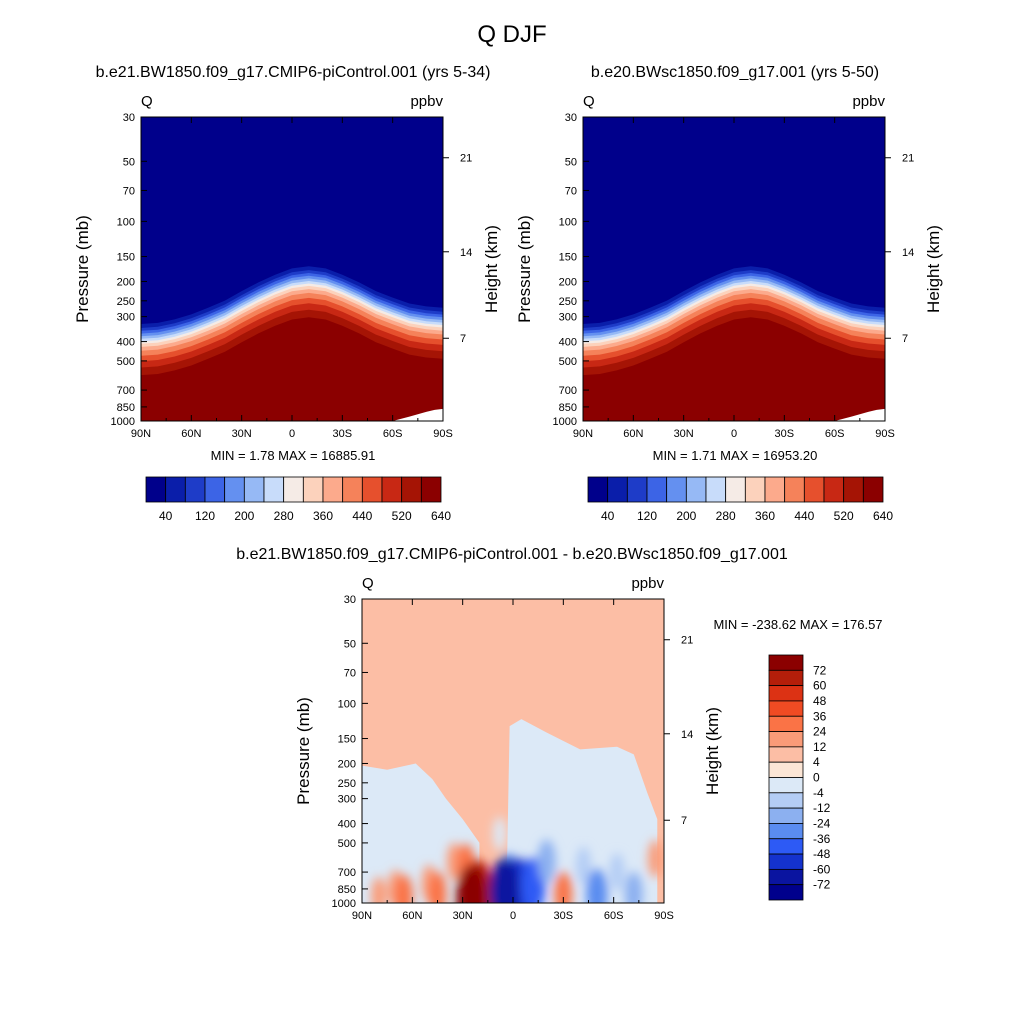 The height and width of the screenshot is (1024, 1024). Describe the element at coordinates (820, 701) in the screenshot. I see `colorbar-label: 48` at that location.